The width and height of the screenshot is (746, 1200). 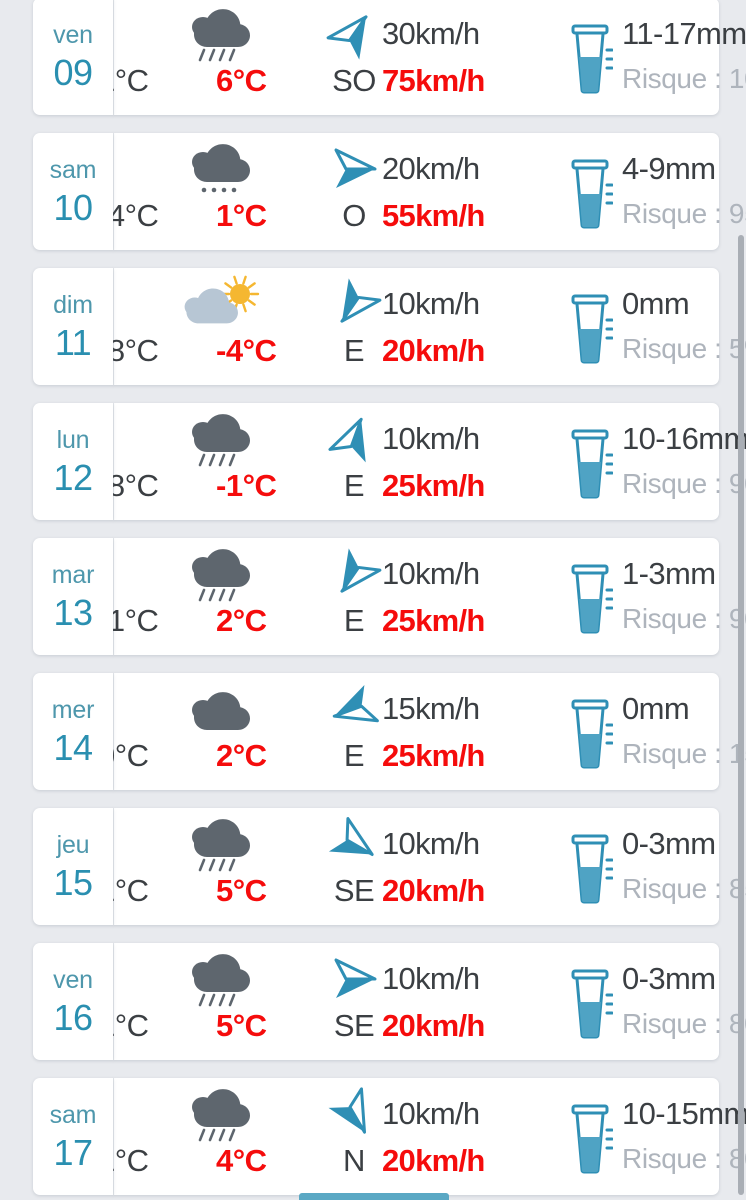 I want to click on wind-direction: SO, so click(x=354, y=80).